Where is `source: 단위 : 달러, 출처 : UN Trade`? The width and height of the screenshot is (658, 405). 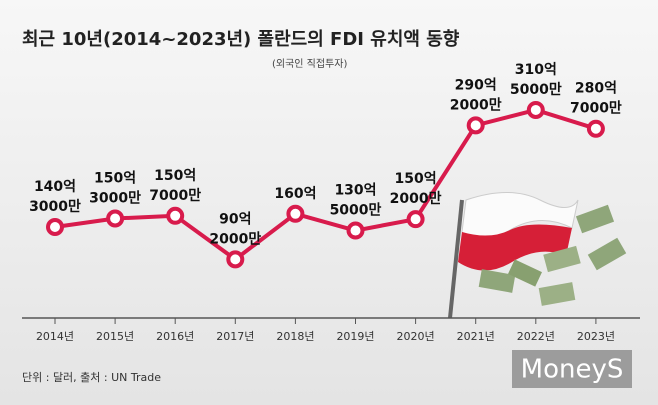
source: 단위 : 달러, 출처 : UN Trade is located at coordinates (91, 377).